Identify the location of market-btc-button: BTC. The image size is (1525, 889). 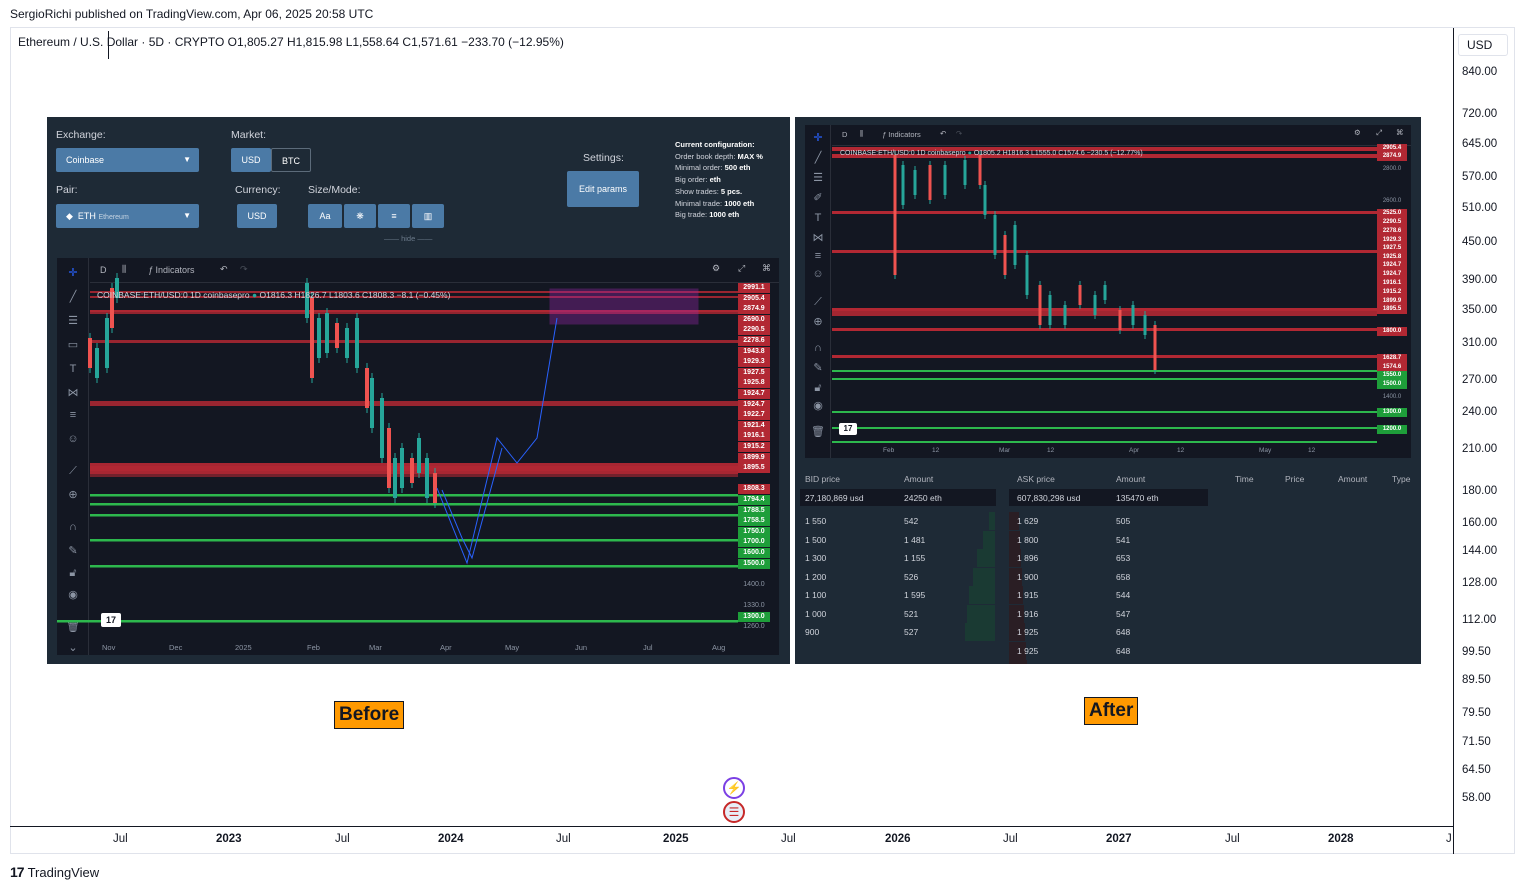
(291, 160).